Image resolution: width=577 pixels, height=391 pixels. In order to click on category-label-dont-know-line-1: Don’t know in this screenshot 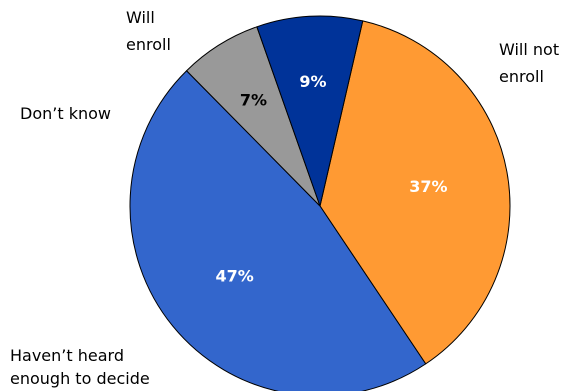, I will do `click(65, 113)`.